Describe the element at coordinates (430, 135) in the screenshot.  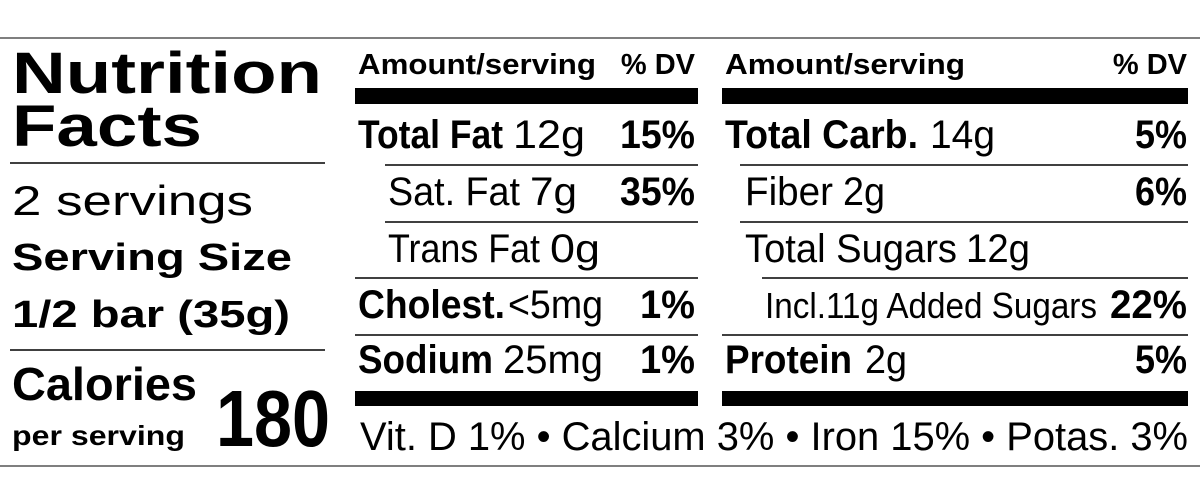
I see `nutrient-label: Total Fat` at that location.